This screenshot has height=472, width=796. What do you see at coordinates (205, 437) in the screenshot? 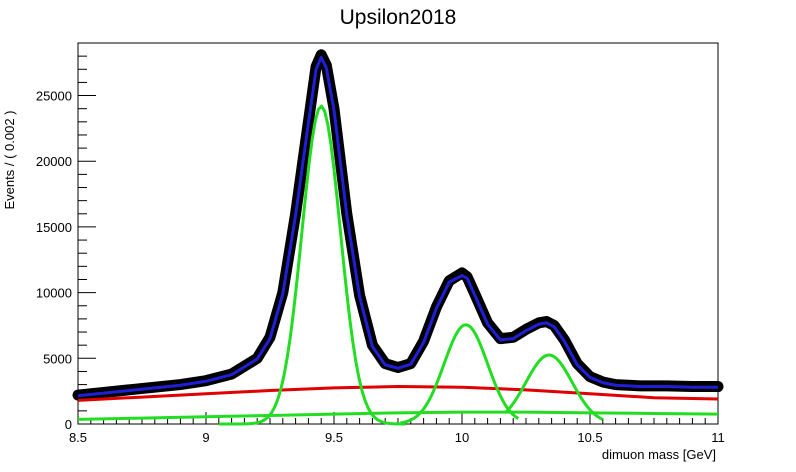
I see `x-tick-label: 9` at bounding box center [205, 437].